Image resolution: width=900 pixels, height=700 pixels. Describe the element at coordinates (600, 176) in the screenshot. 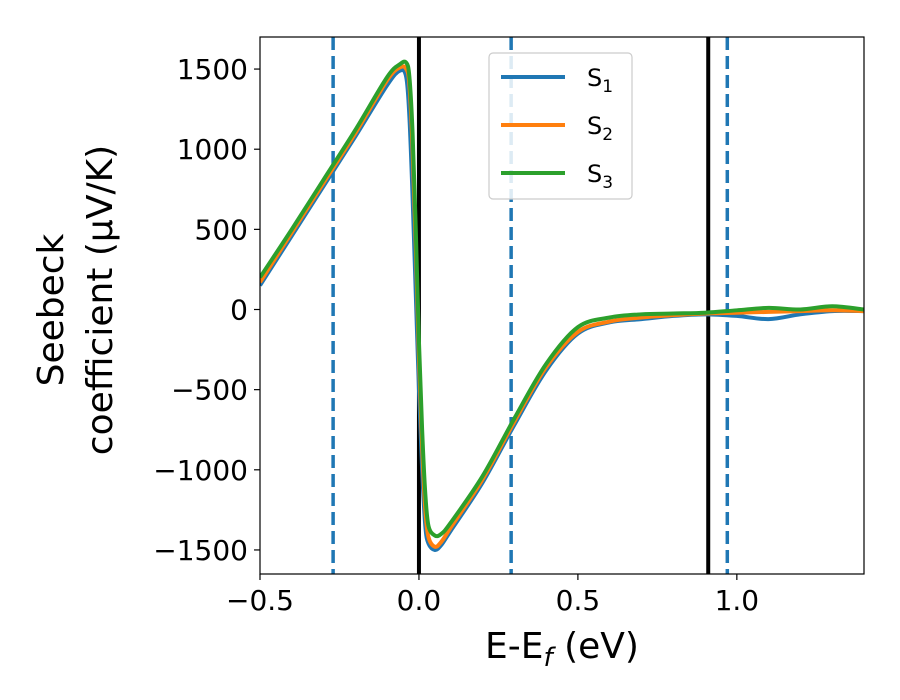

I see `legend-label-3: S3` at that location.